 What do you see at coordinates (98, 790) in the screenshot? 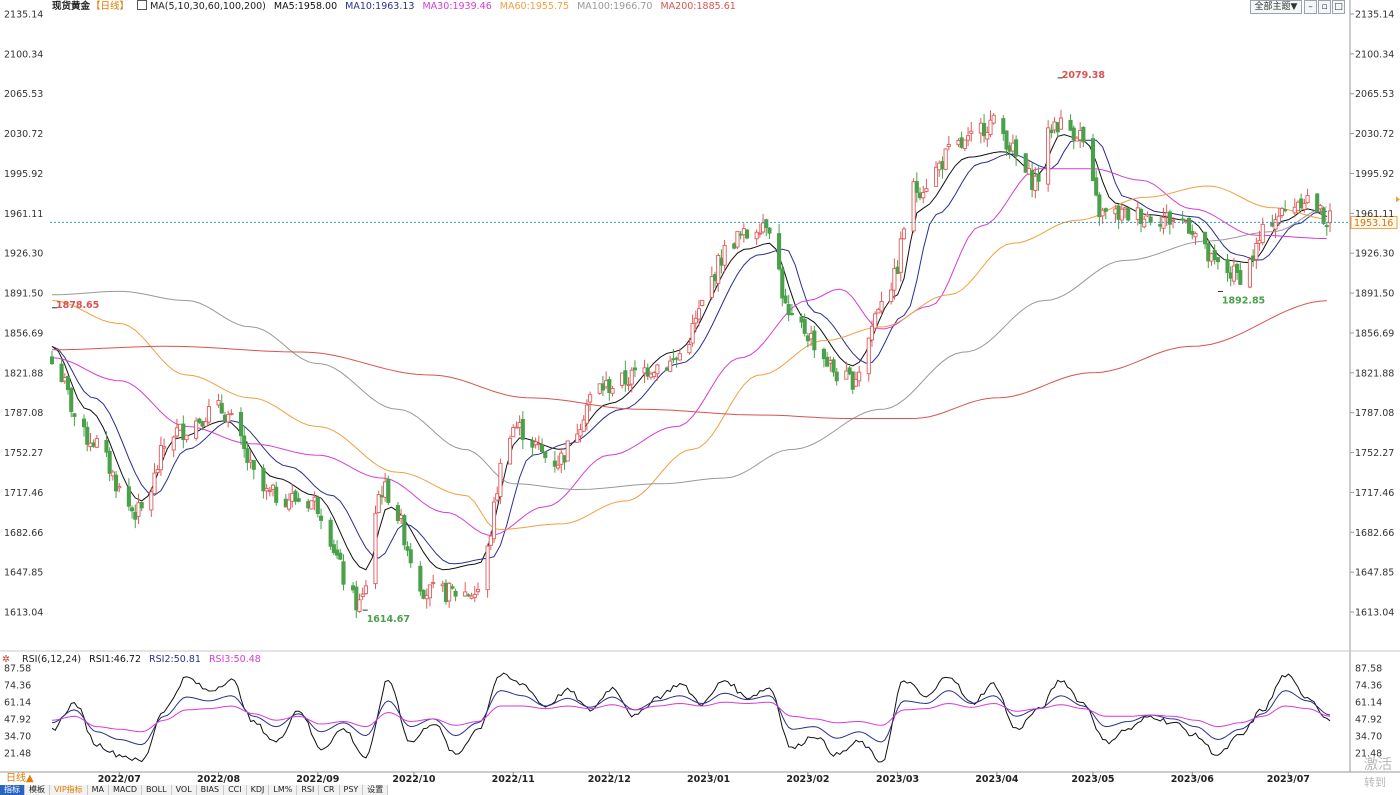
I see `tab-ma: MA` at bounding box center [98, 790].